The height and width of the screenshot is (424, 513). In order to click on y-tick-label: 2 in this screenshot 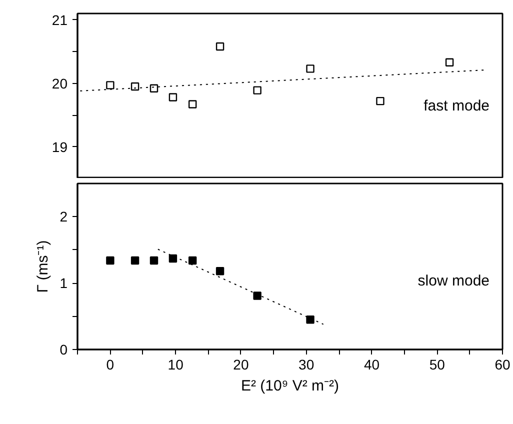, I will do `click(64, 216)`.